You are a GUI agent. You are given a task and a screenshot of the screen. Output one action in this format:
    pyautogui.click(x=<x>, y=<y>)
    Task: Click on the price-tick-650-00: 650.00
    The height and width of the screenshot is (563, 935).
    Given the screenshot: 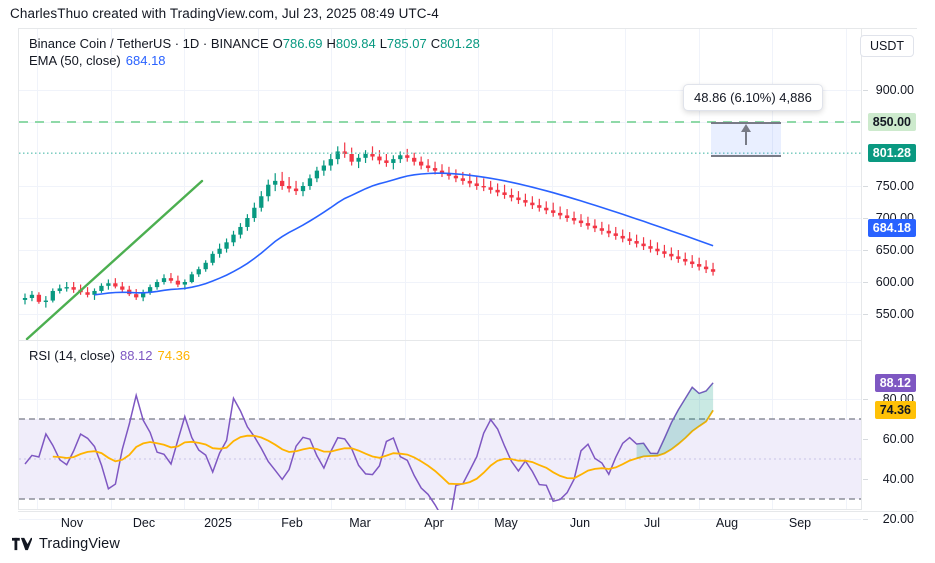 What is the action you would take?
    pyautogui.click(x=894, y=250)
    